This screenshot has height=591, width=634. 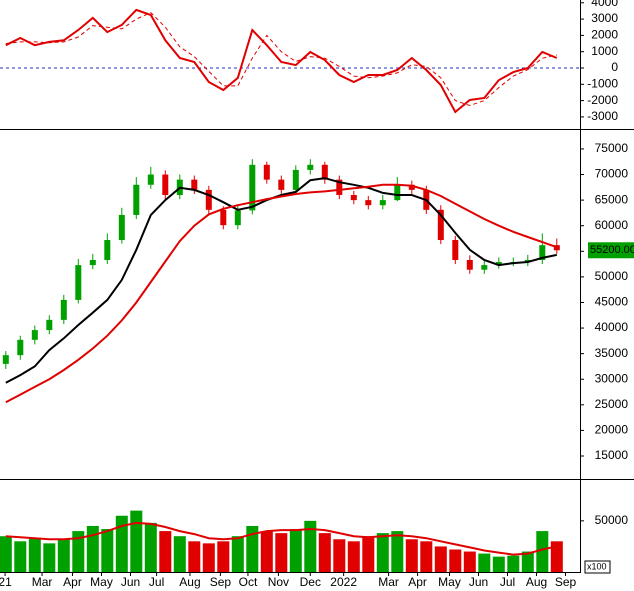 I want to click on last-price-box, so click(x=611, y=250).